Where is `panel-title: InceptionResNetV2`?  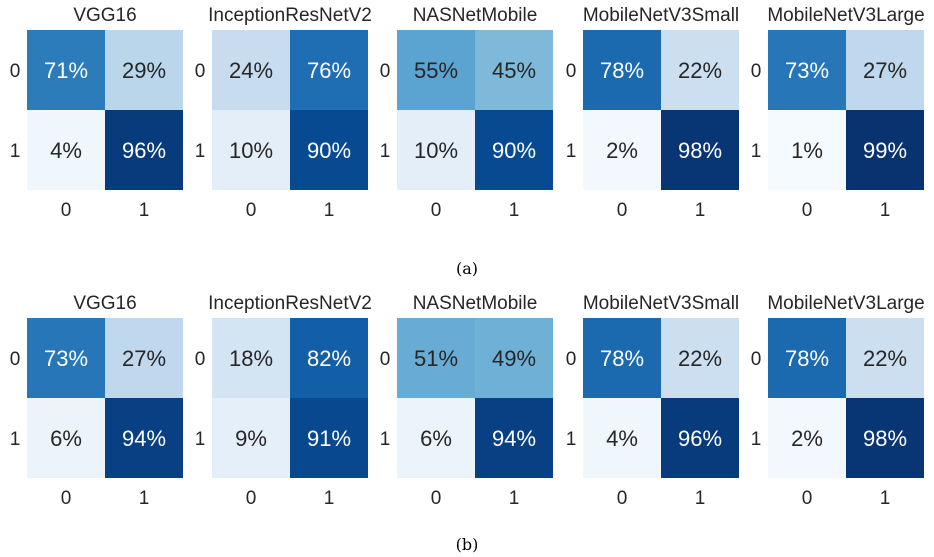 panel-title: InceptionResNetV2 is located at coordinates (290, 15).